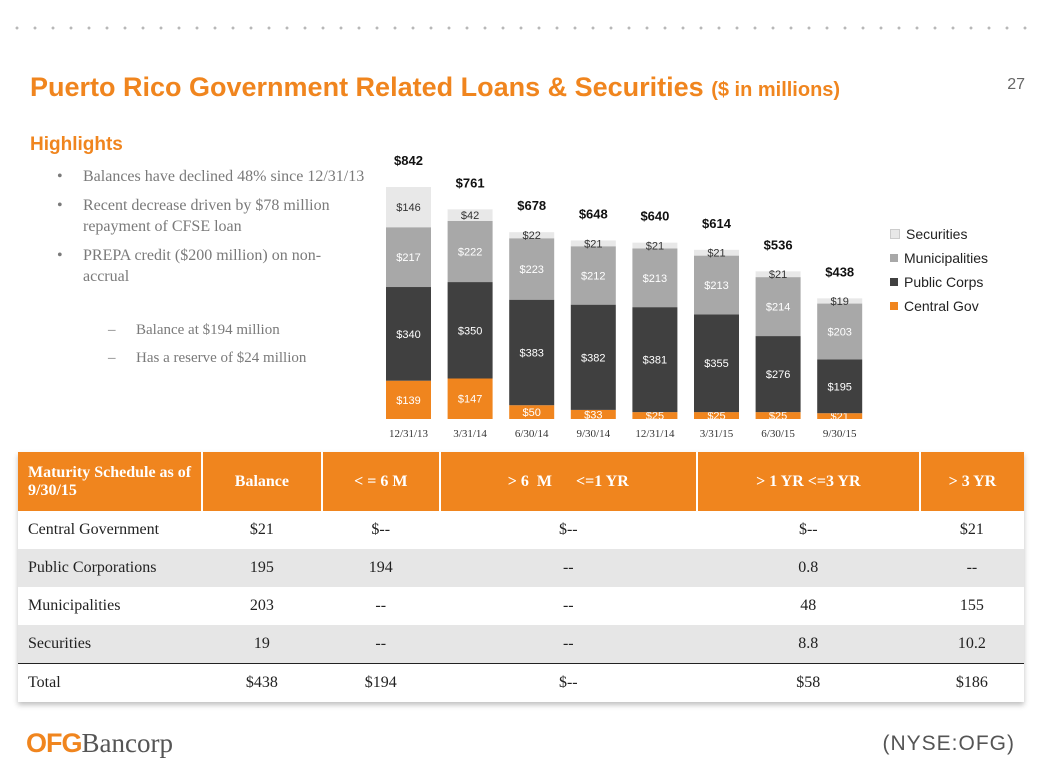 The image size is (1045, 778). I want to click on bar-segment-label: $381, so click(655, 361).